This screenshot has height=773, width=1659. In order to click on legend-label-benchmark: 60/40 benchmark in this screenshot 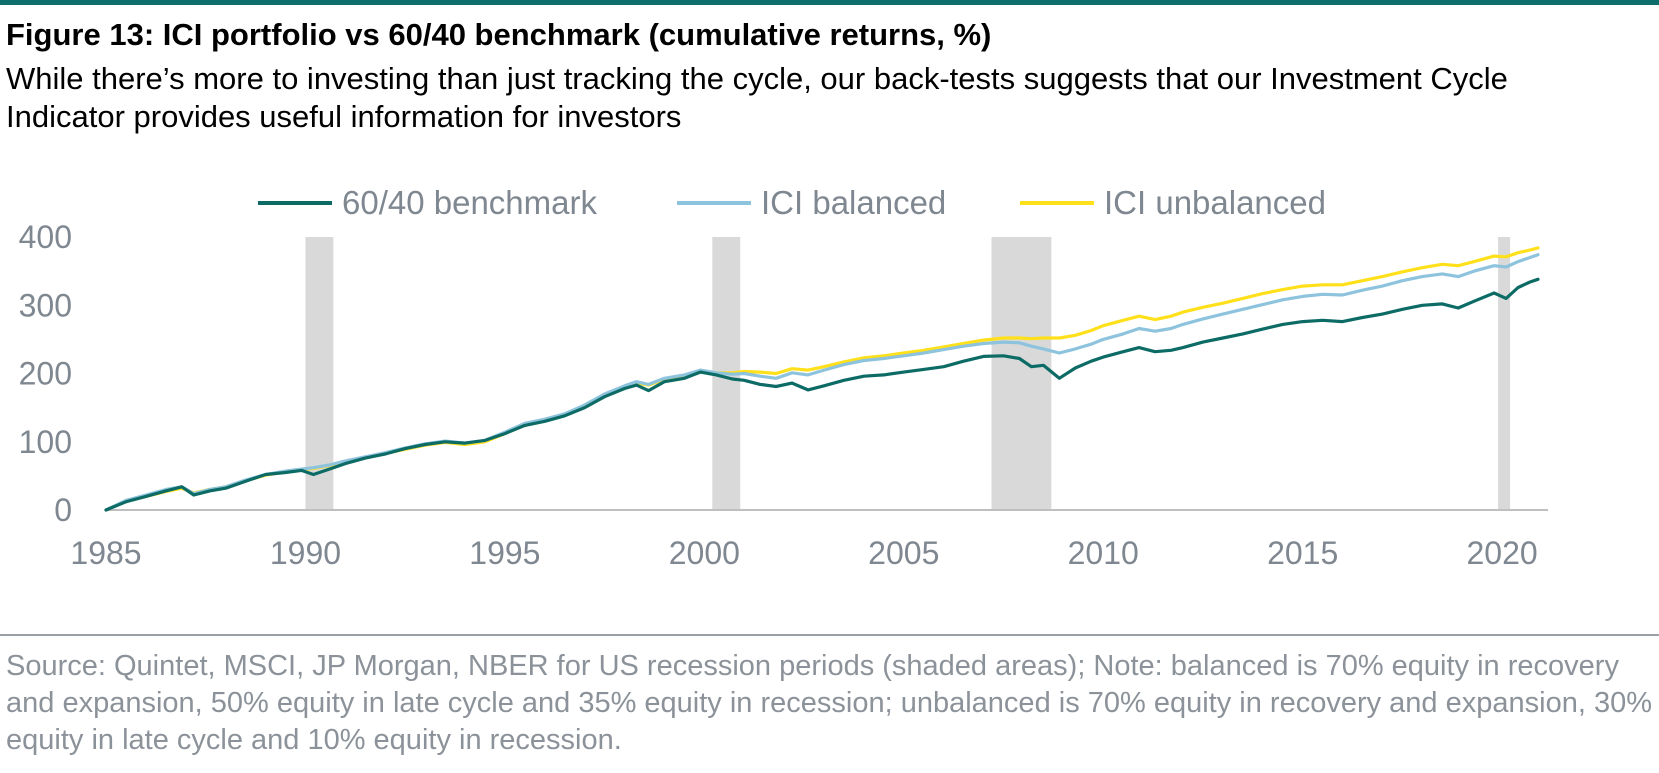, I will do `click(469, 202)`.